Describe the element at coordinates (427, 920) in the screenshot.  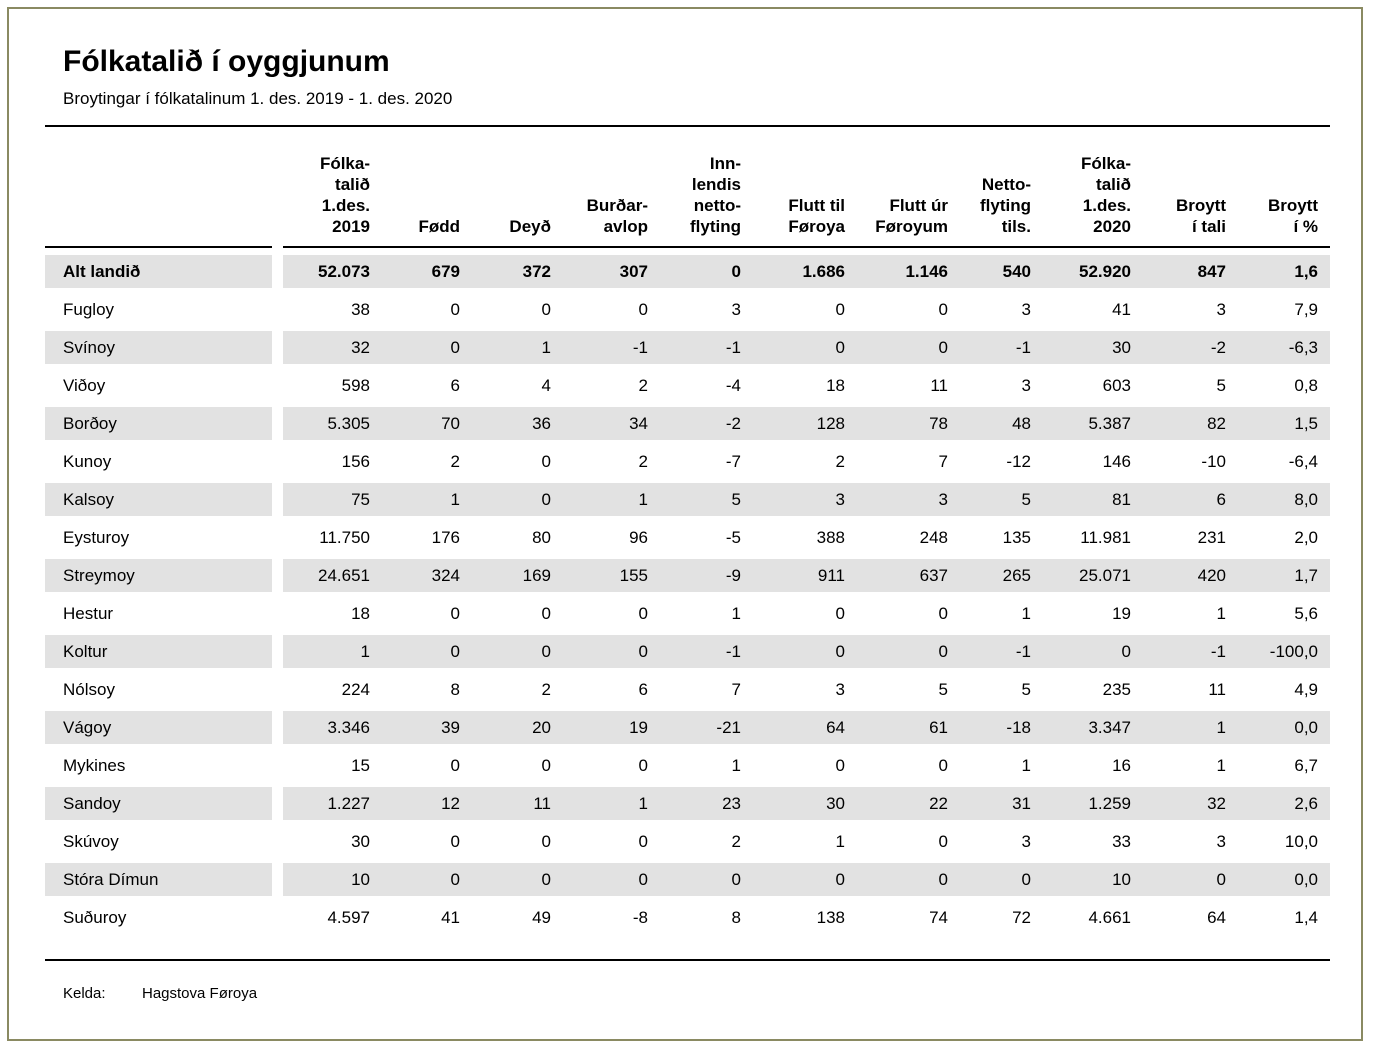
I see `value-cell: 41` at that location.